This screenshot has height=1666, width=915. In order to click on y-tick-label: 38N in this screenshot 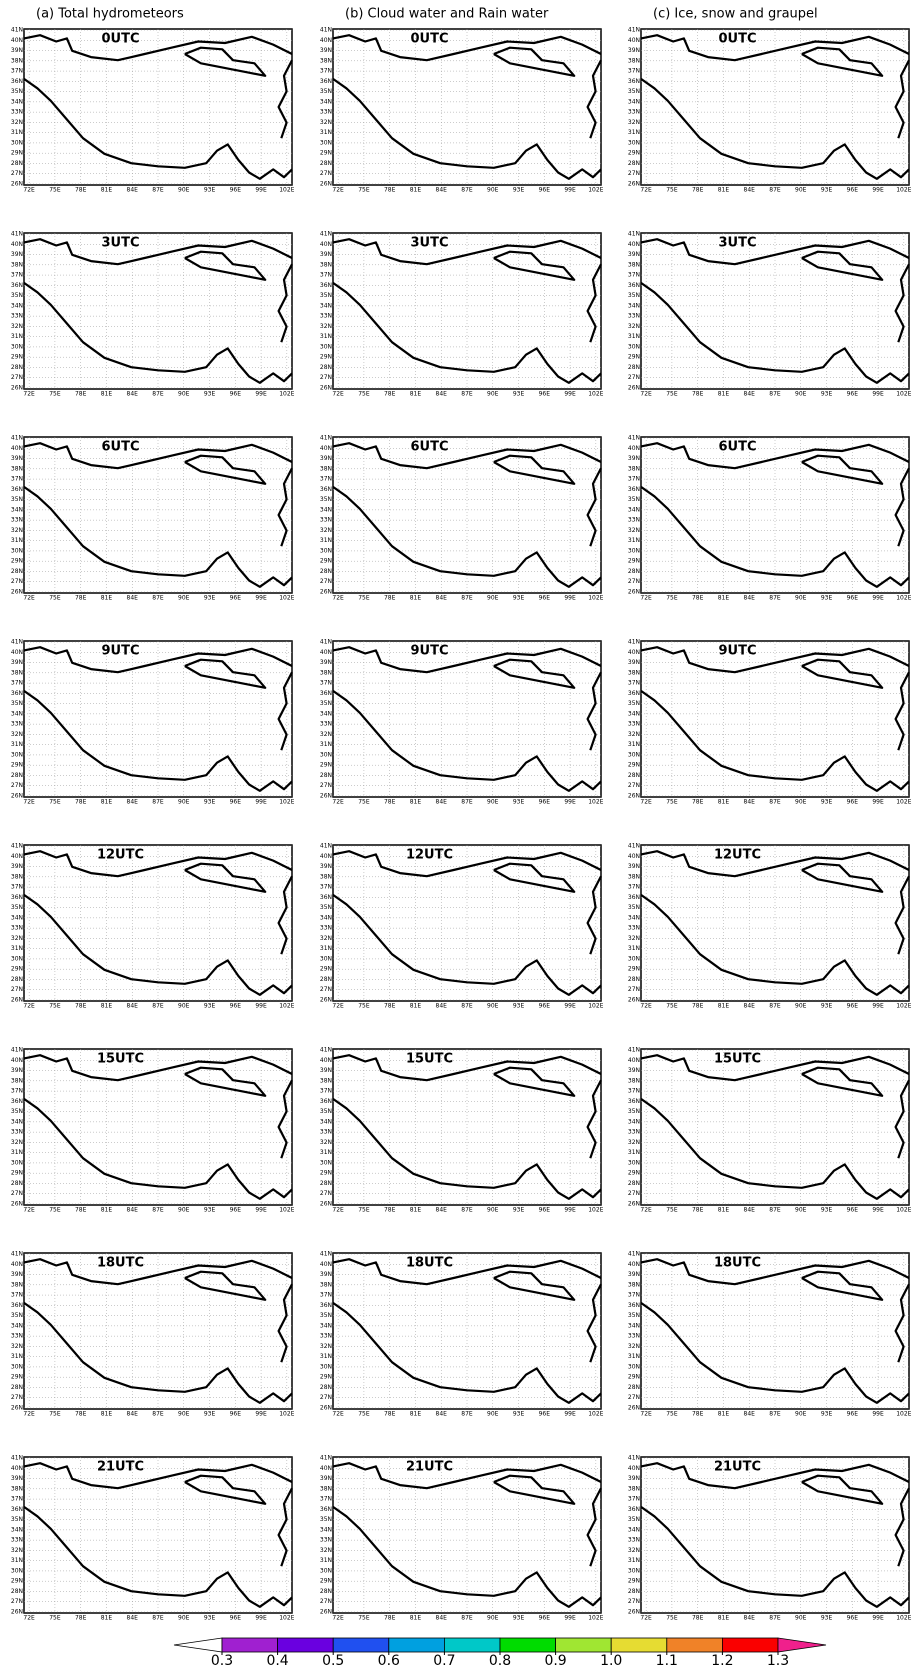, I will do `click(17, 876)`.